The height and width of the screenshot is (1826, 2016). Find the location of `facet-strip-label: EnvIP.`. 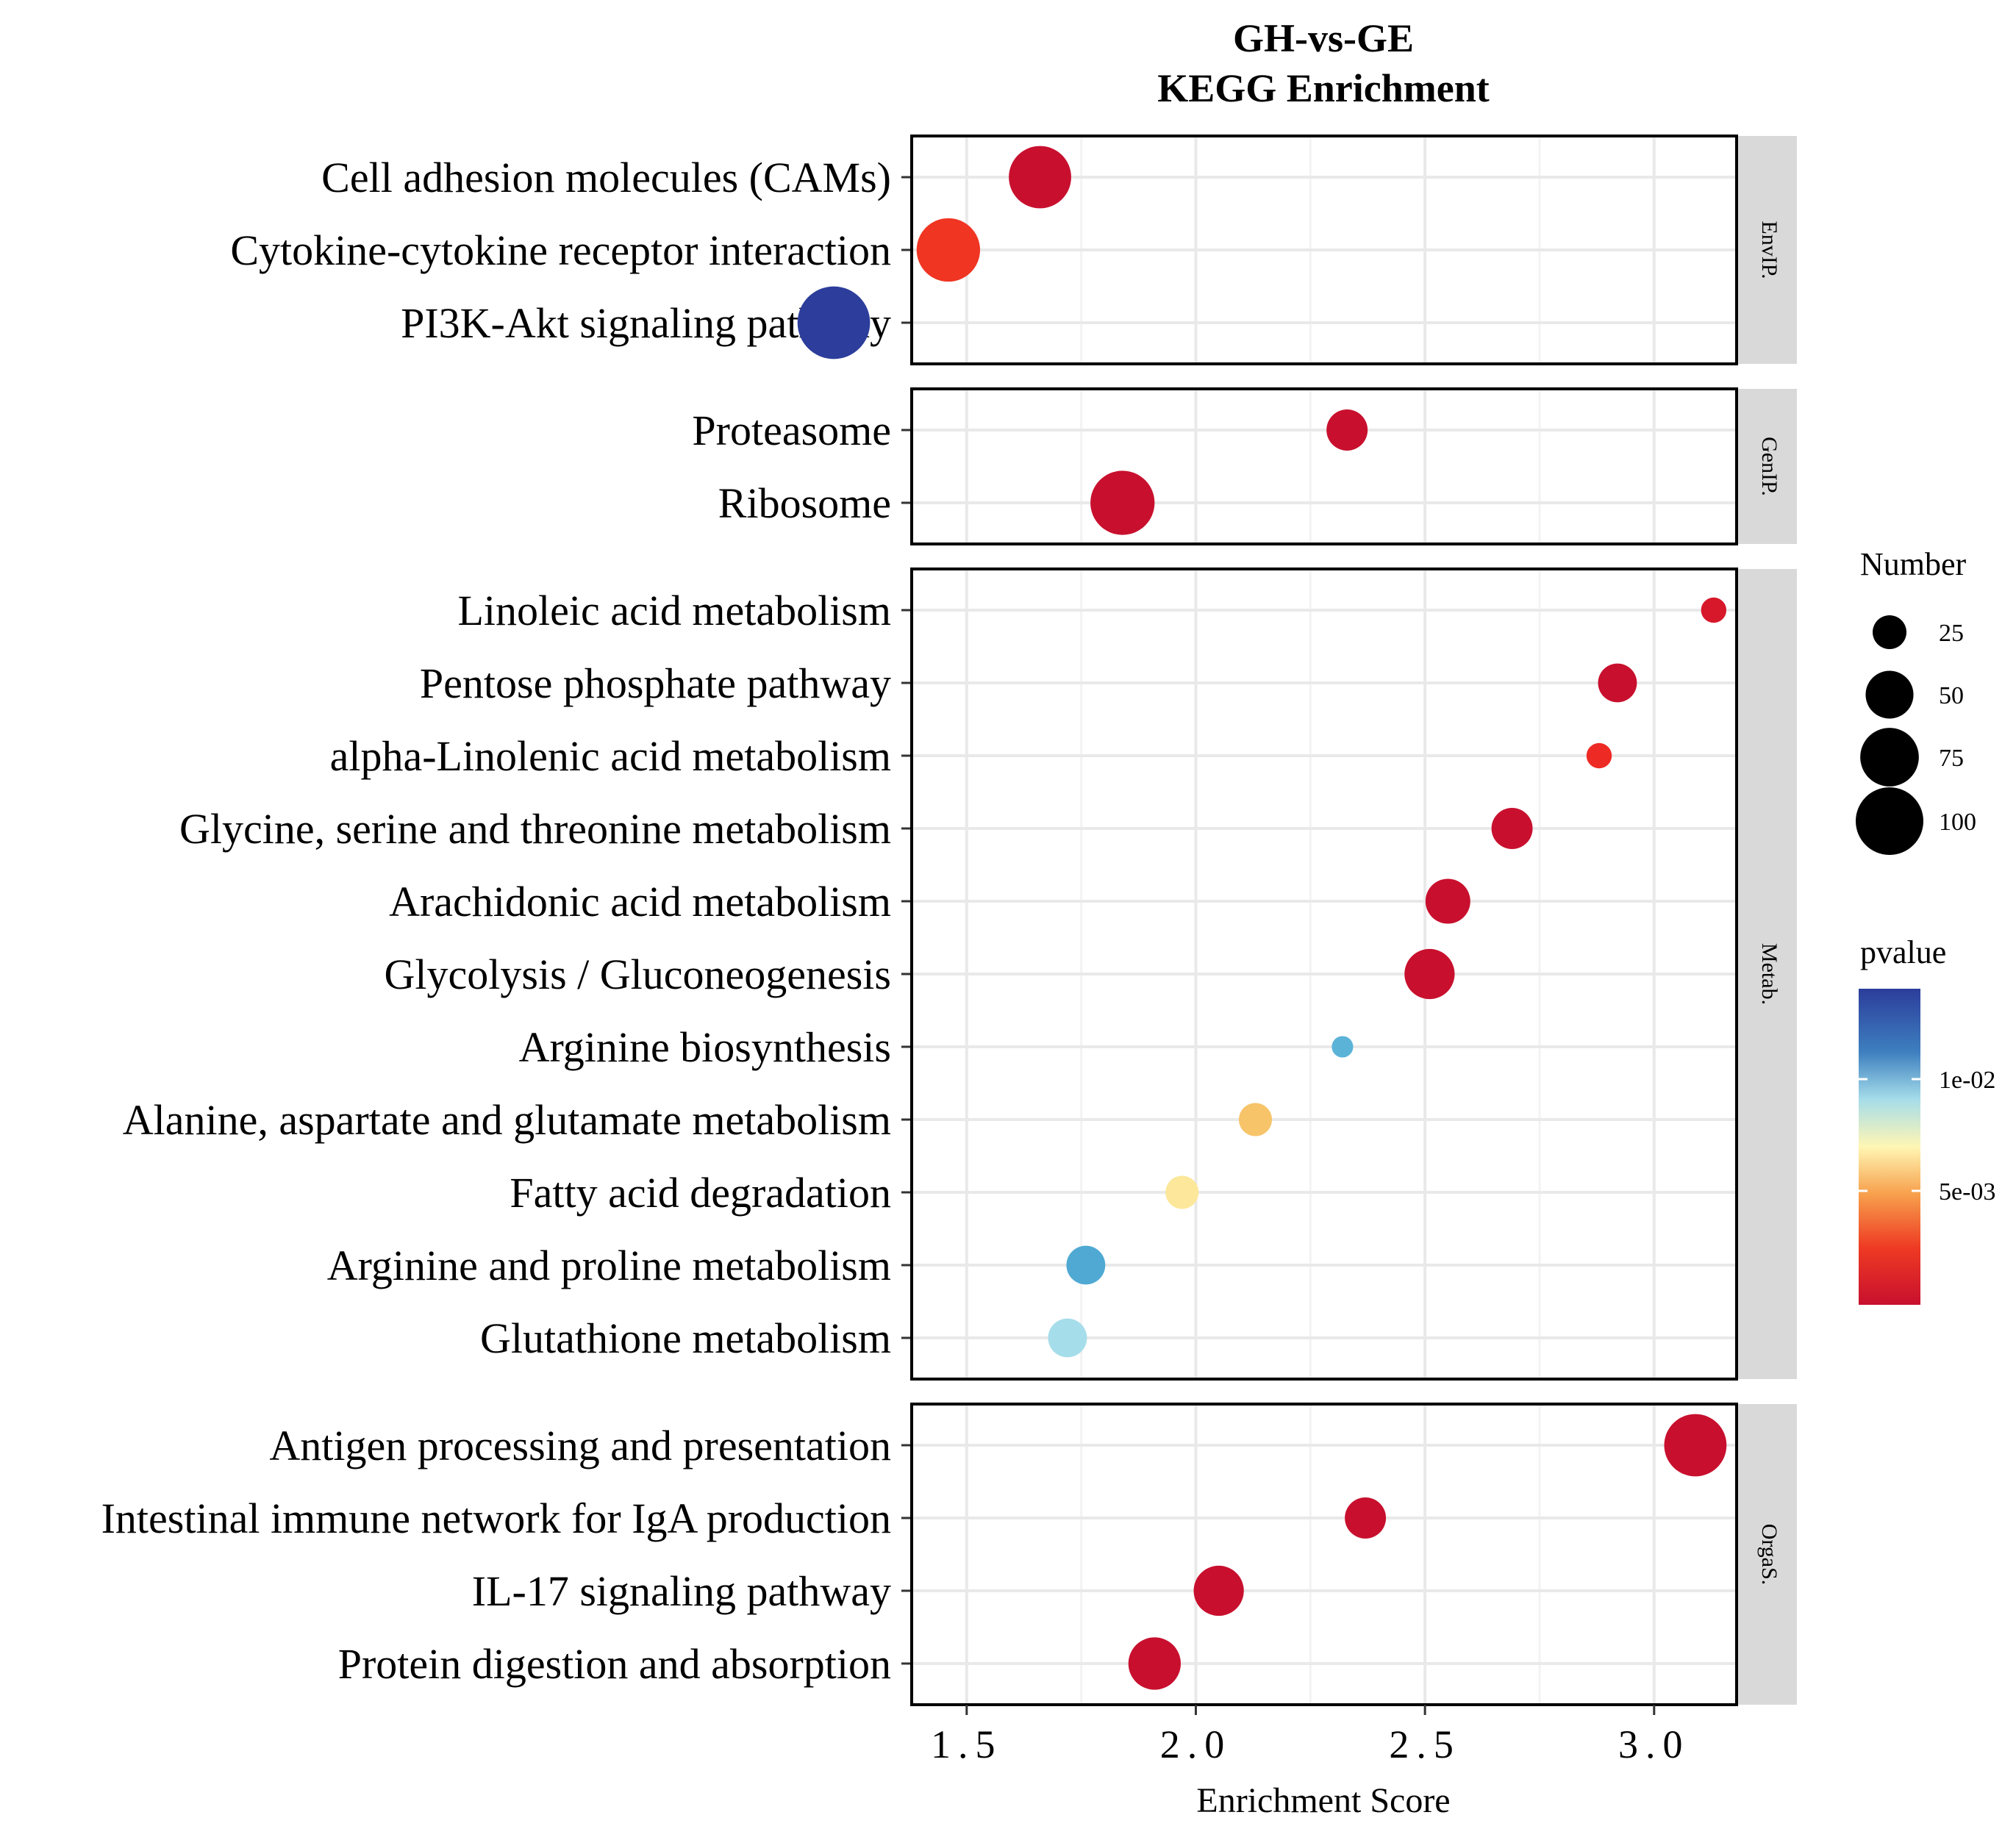

facet-strip-label: EnvIP. is located at coordinates (1769, 250).